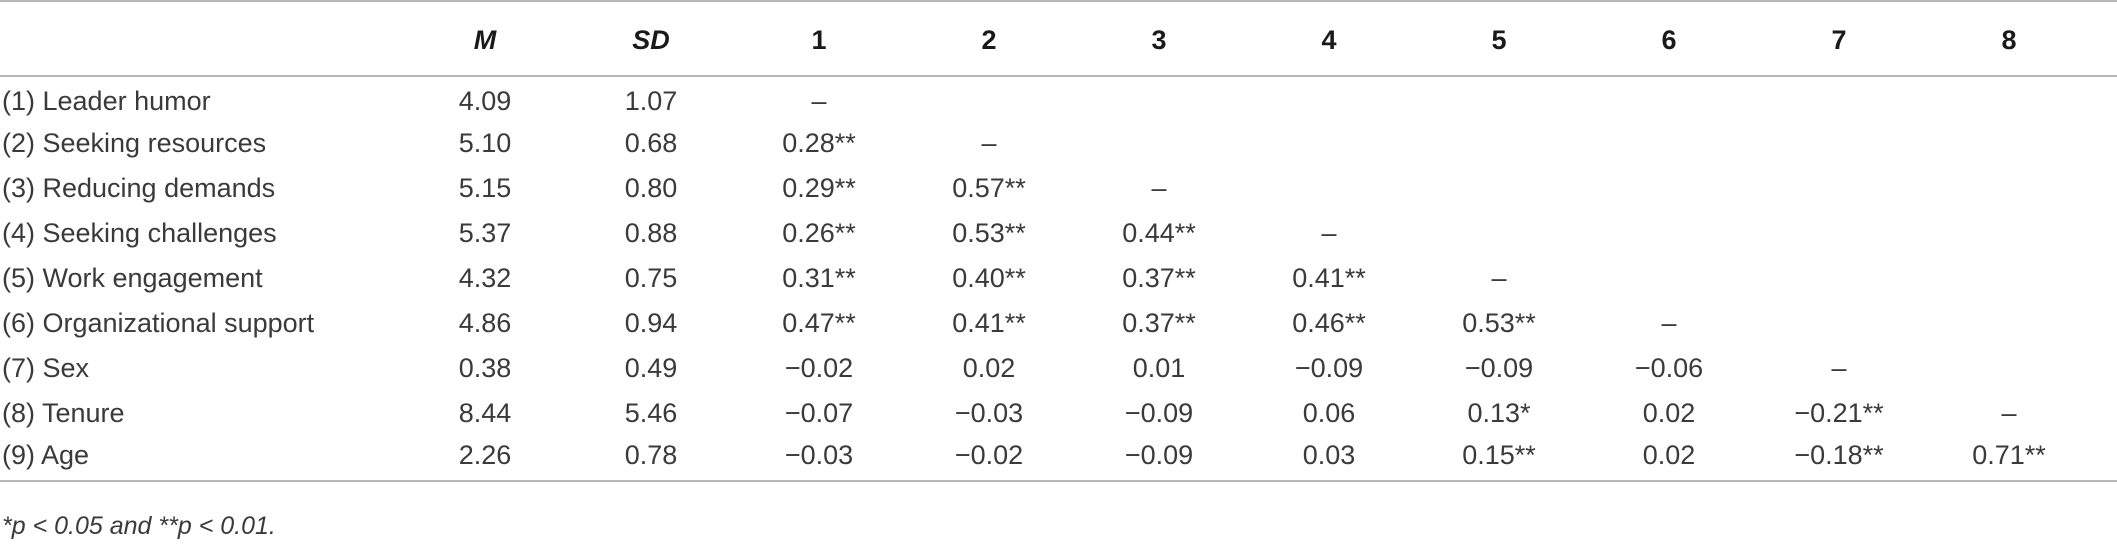 Image resolution: width=2117 pixels, height=556 pixels. Describe the element at coordinates (1329, 38) in the screenshot. I see `header-cell-4: 4` at that location.